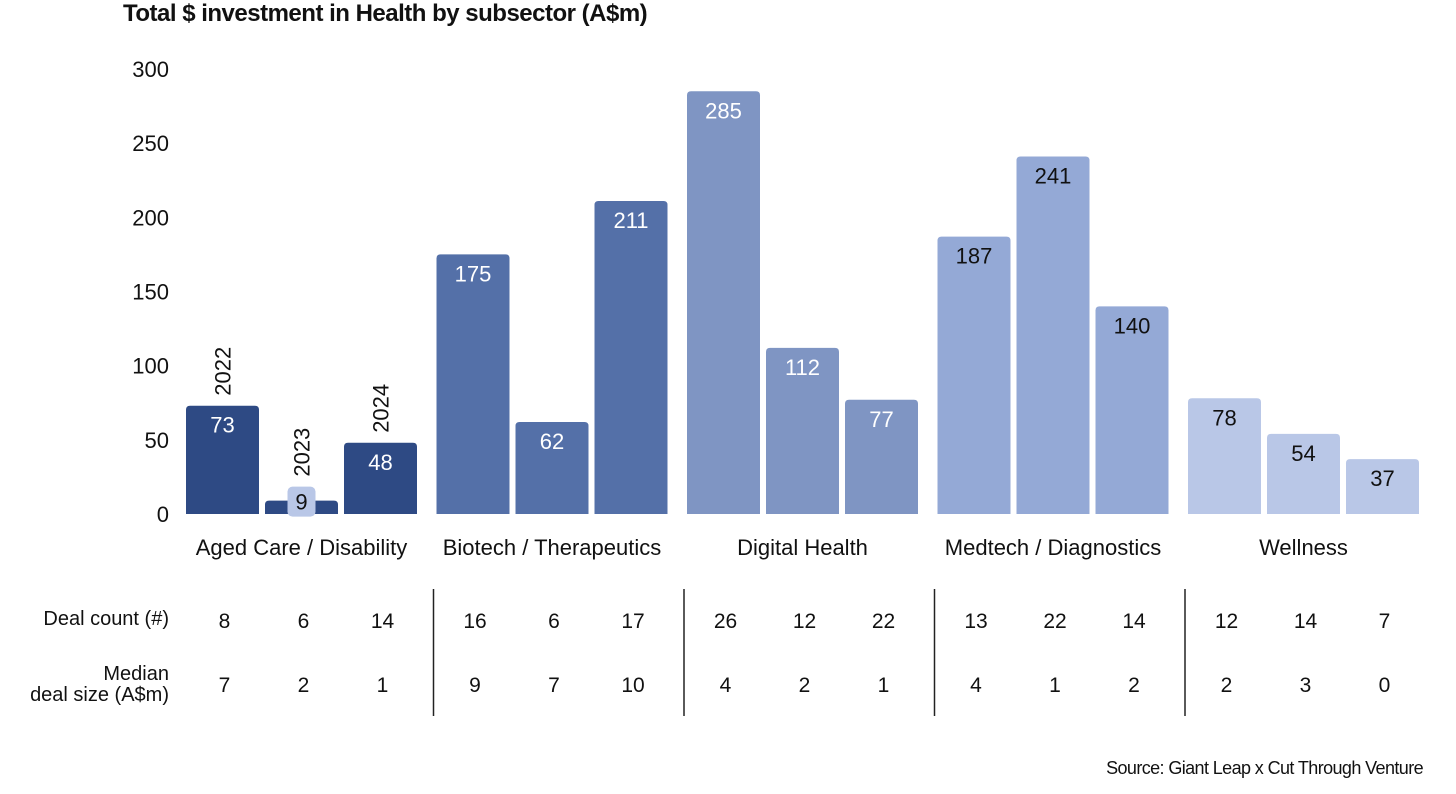 Image resolution: width=1456 pixels, height=794 pixels. I want to click on y-tick-label: 0, so click(163, 514).